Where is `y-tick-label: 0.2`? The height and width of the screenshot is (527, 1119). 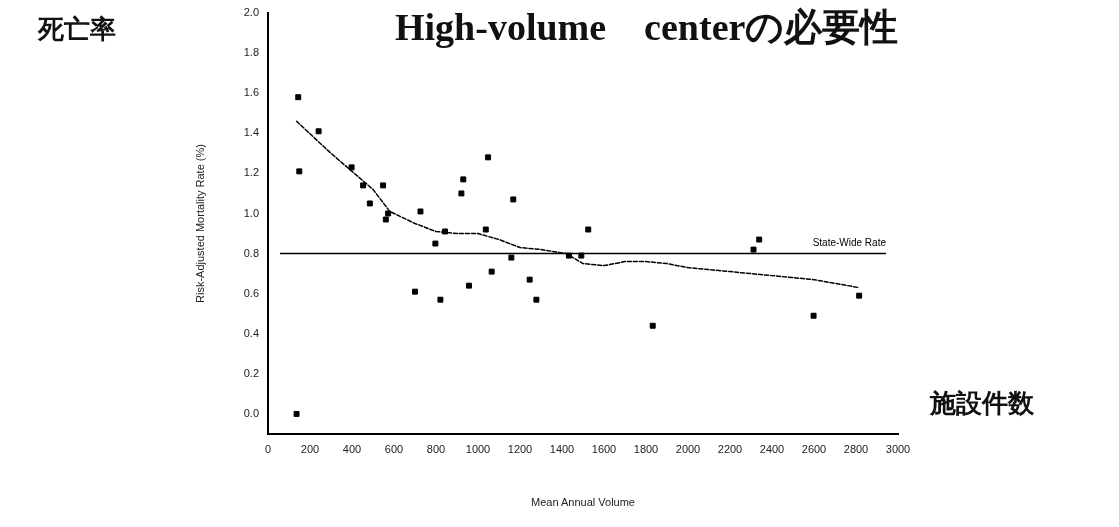
y-tick-label: 0.2 is located at coordinates (251, 372).